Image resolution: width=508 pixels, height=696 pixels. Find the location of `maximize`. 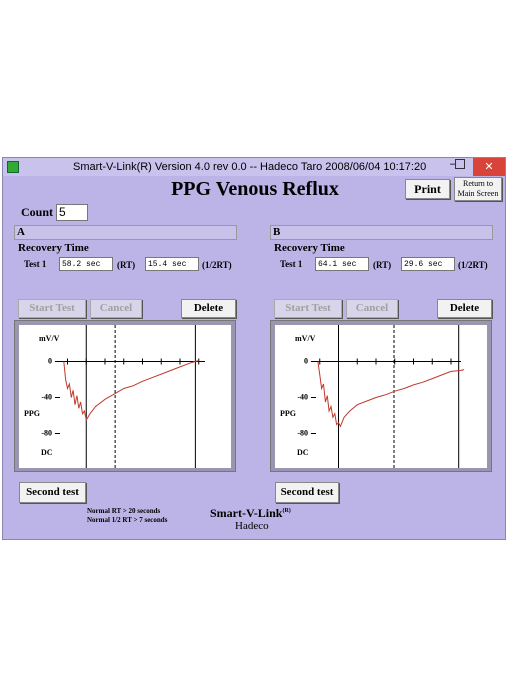

maximize is located at coordinates (460, 164).